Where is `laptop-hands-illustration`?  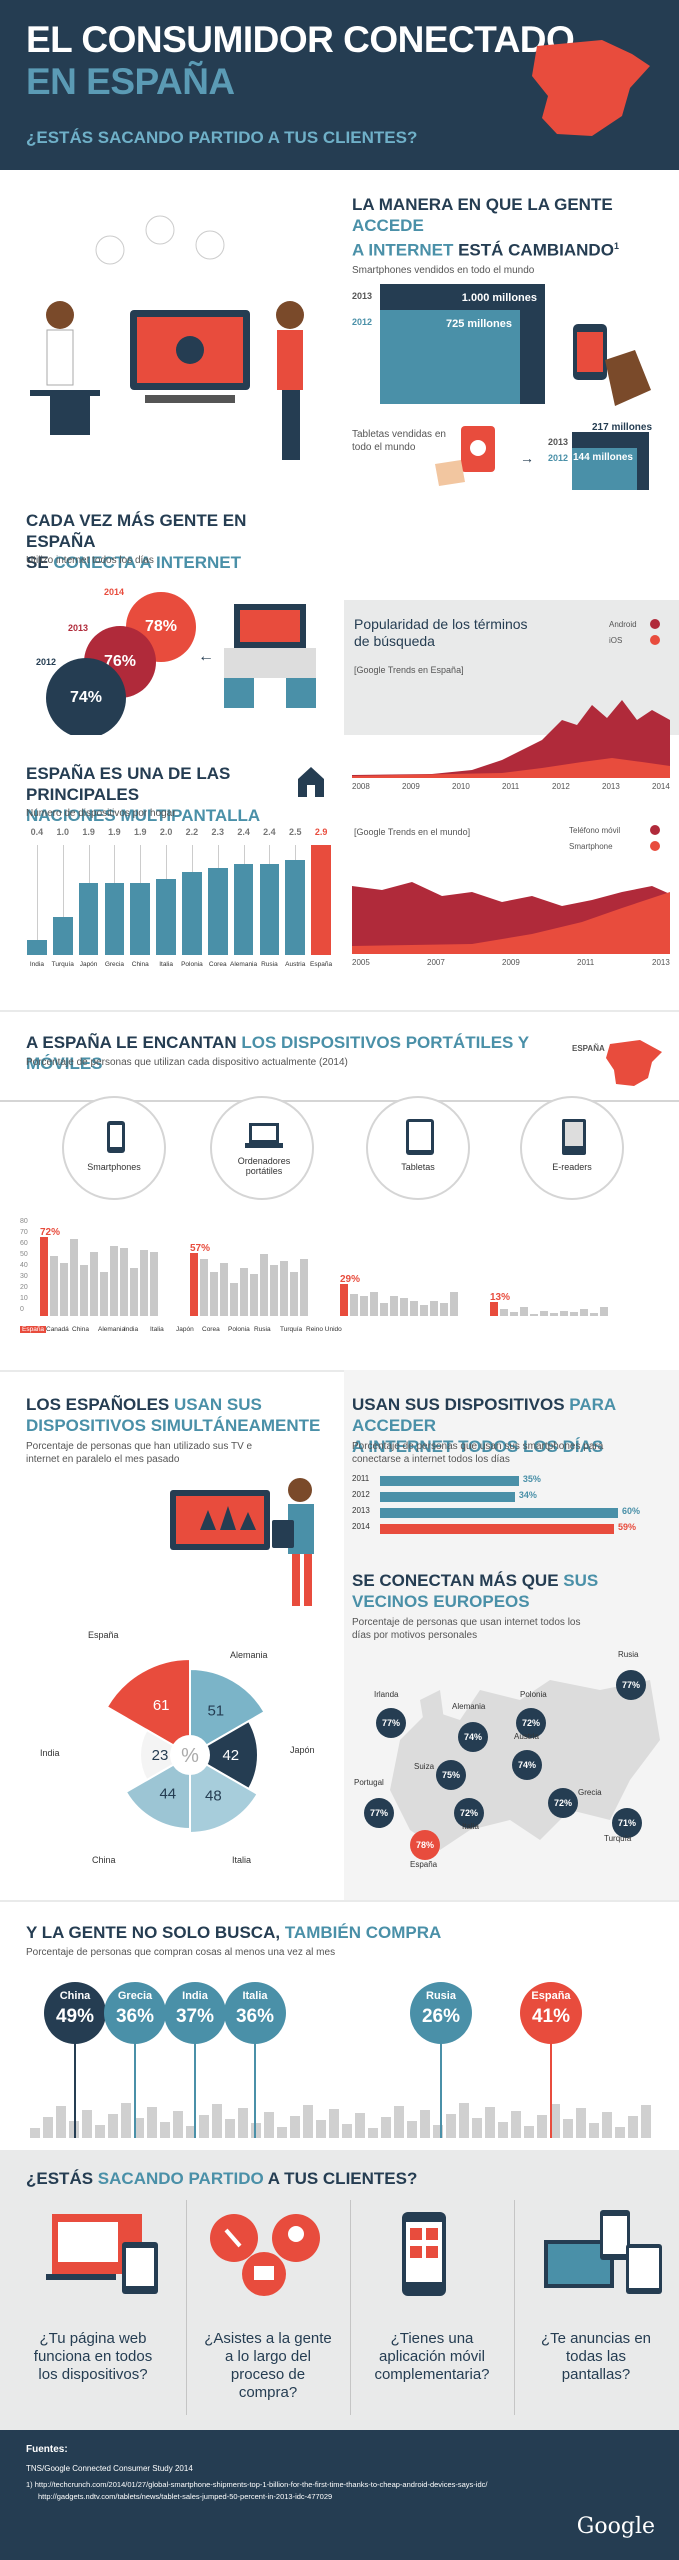 laptop-hands-illustration is located at coordinates (270, 656).